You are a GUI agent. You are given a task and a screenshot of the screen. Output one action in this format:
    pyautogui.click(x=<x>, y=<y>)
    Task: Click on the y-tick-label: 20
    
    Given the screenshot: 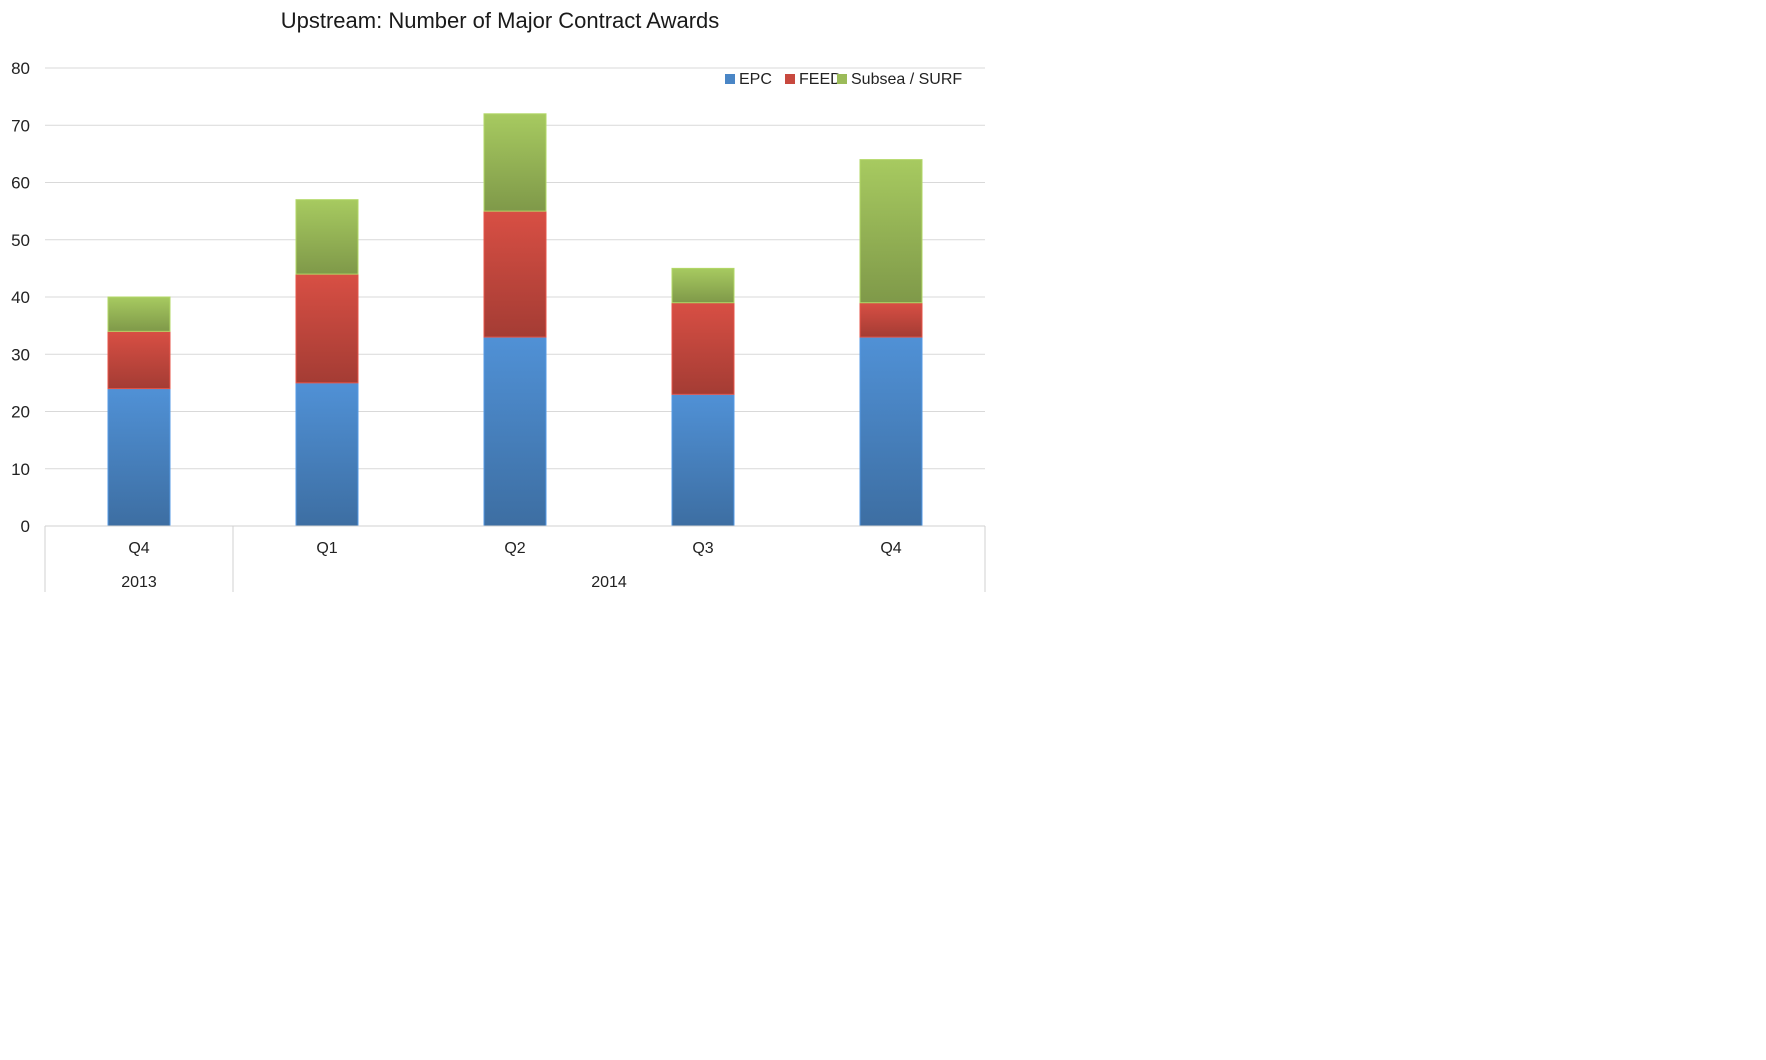 What is the action you would take?
    pyautogui.click(x=20, y=412)
    